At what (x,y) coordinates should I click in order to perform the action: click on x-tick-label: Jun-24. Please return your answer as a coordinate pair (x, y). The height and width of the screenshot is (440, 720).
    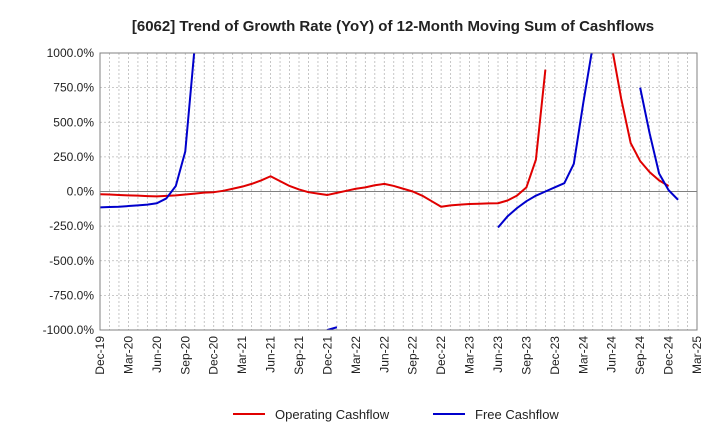
    Looking at the image, I should click on (612, 354).